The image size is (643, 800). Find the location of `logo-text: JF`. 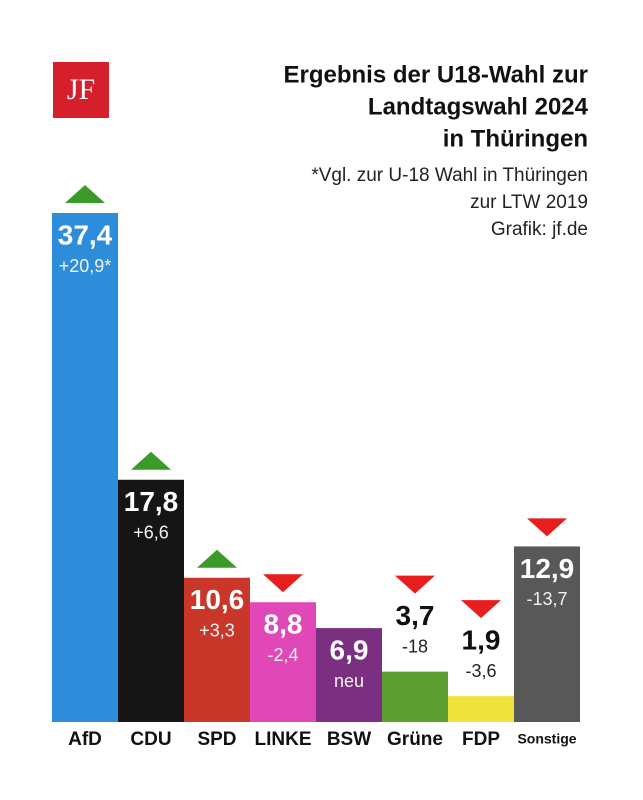

logo-text: JF is located at coordinates (81, 89).